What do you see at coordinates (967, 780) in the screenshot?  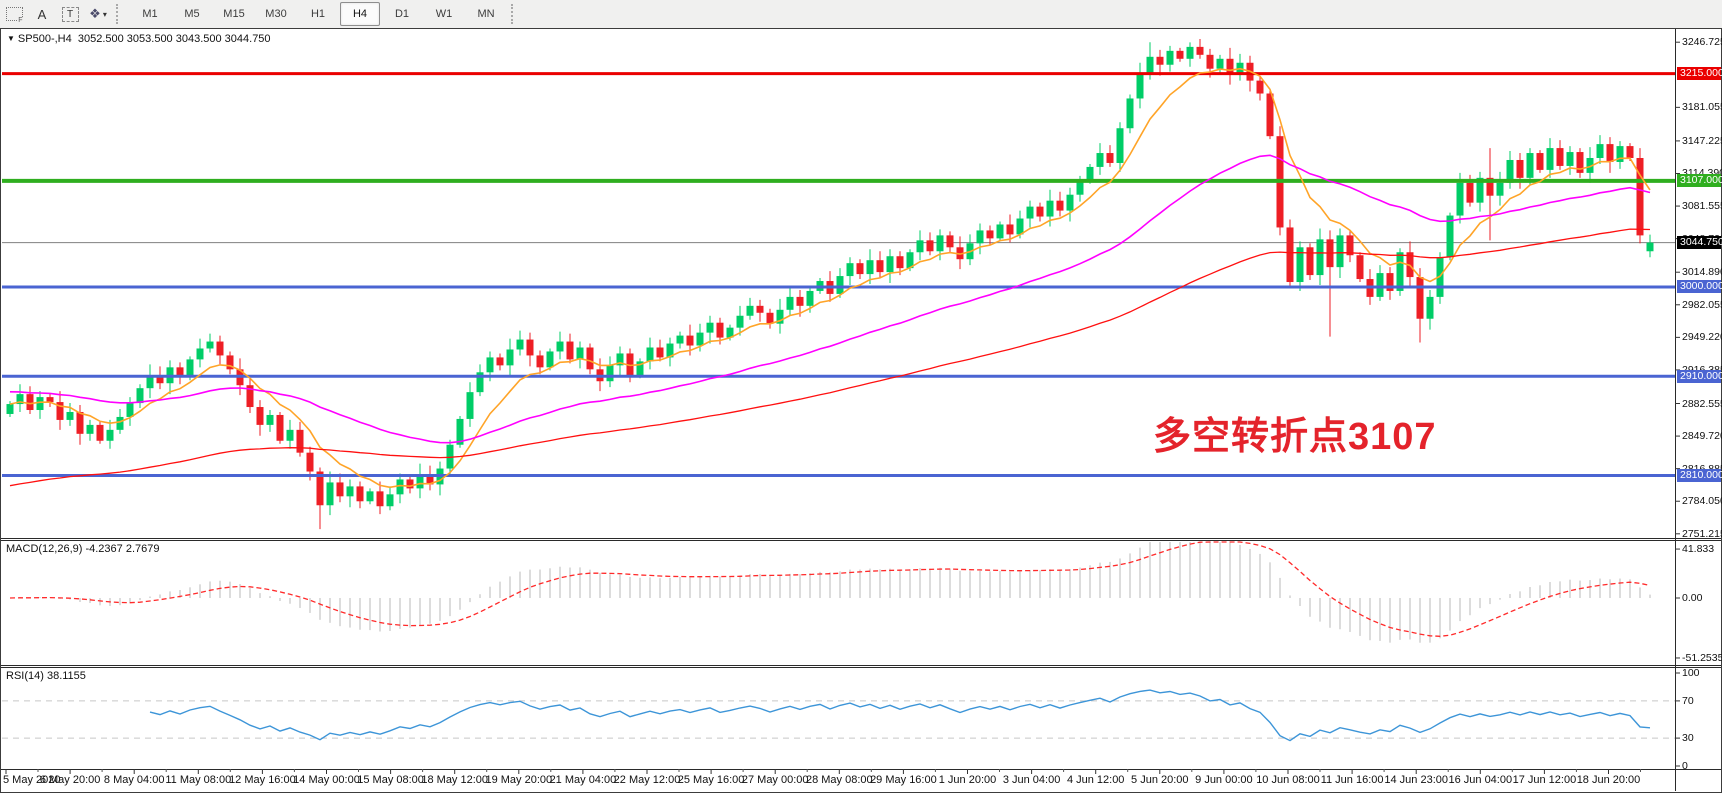 I see `time-axis-label: 1 Jun 20:00` at bounding box center [967, 780].